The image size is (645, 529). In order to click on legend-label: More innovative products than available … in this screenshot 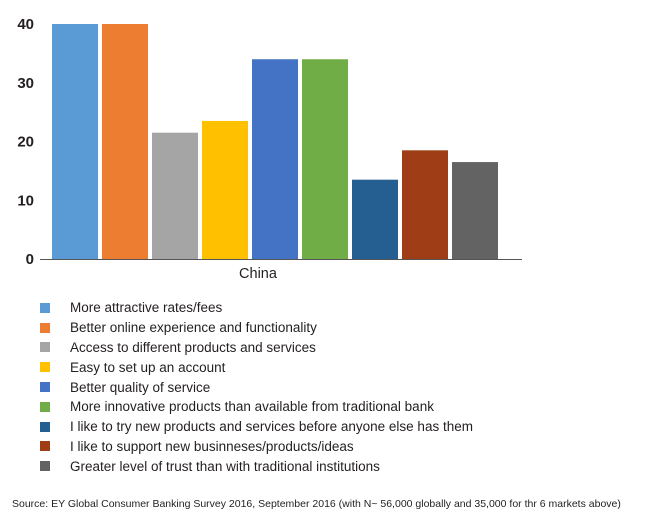, I will do `click(252, 407)`.